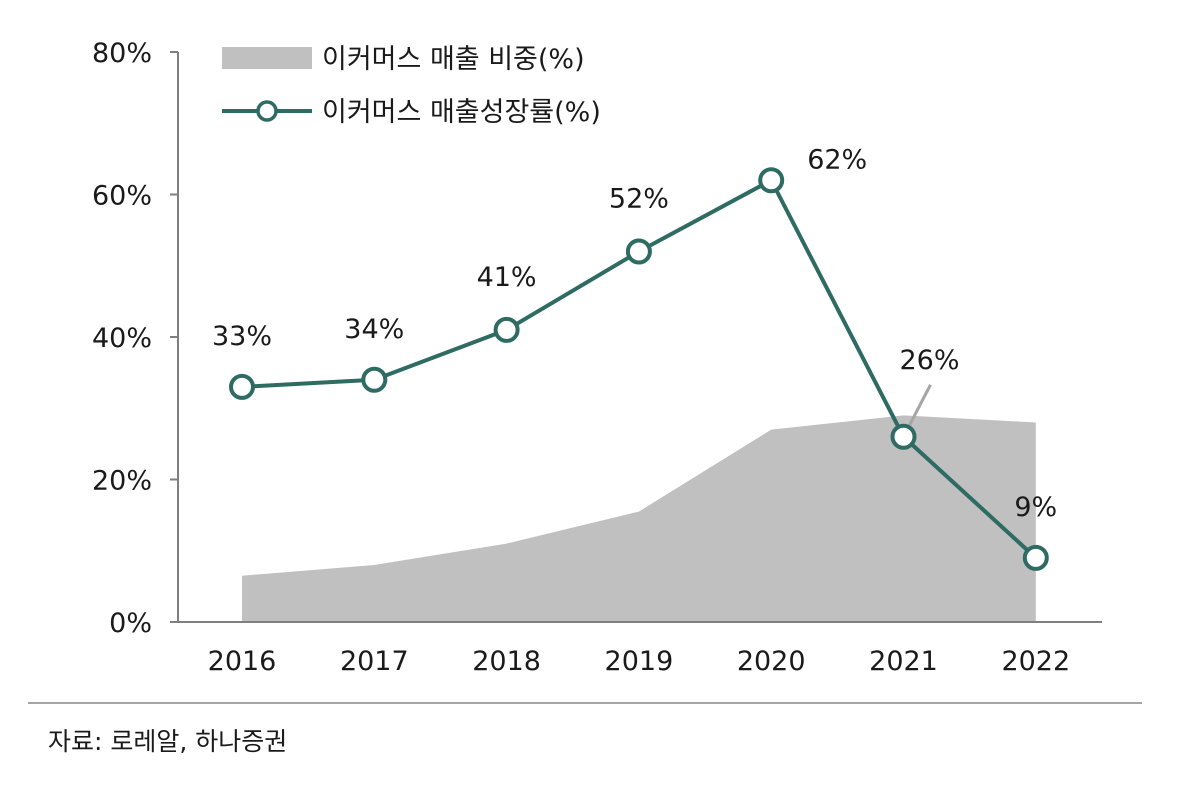  What do you see at coordinates (122, 196) in the screenshot?
I see `y-tick-label: 60%` at bounding box center [122, 196].